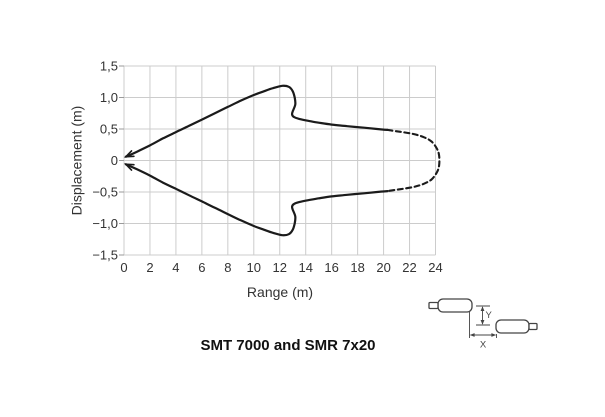  I want to click on x-dim-extension-lines, so click(483, 325).